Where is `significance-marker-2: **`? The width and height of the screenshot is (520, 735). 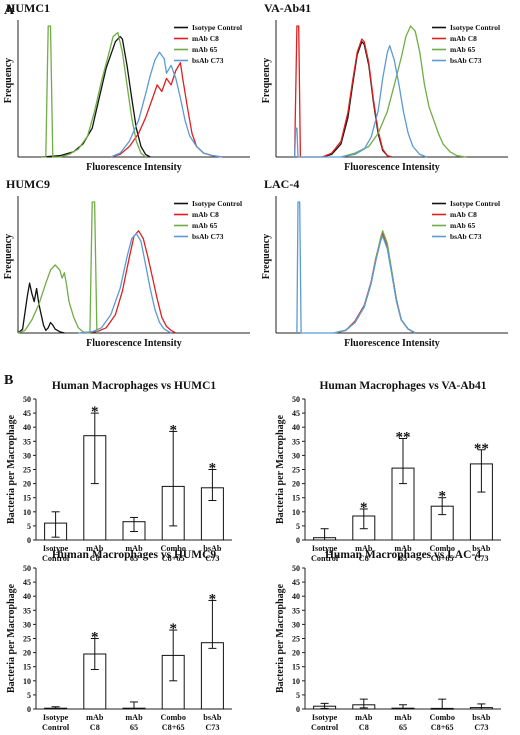 significance-marker-2: ** is located at coordinates (403, 437).